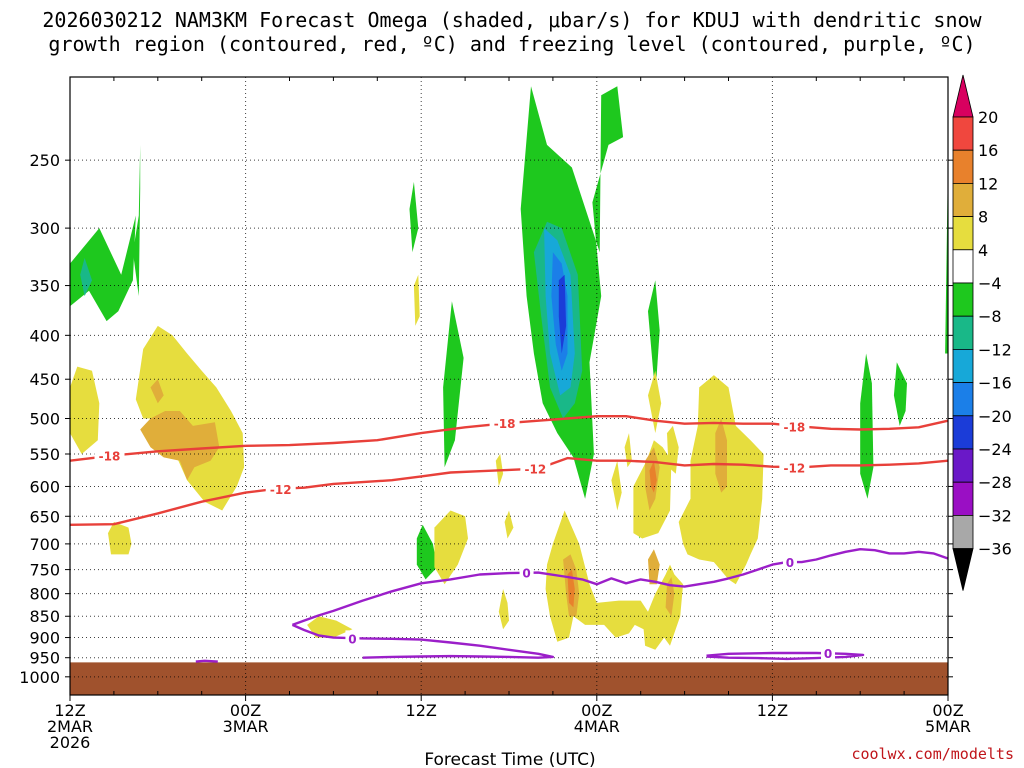 This screenshot has height=768, width=1024. Describe the element at coordinates (44, 544) in the screenshot. I see `y-tick-label-700: 700` at that location.